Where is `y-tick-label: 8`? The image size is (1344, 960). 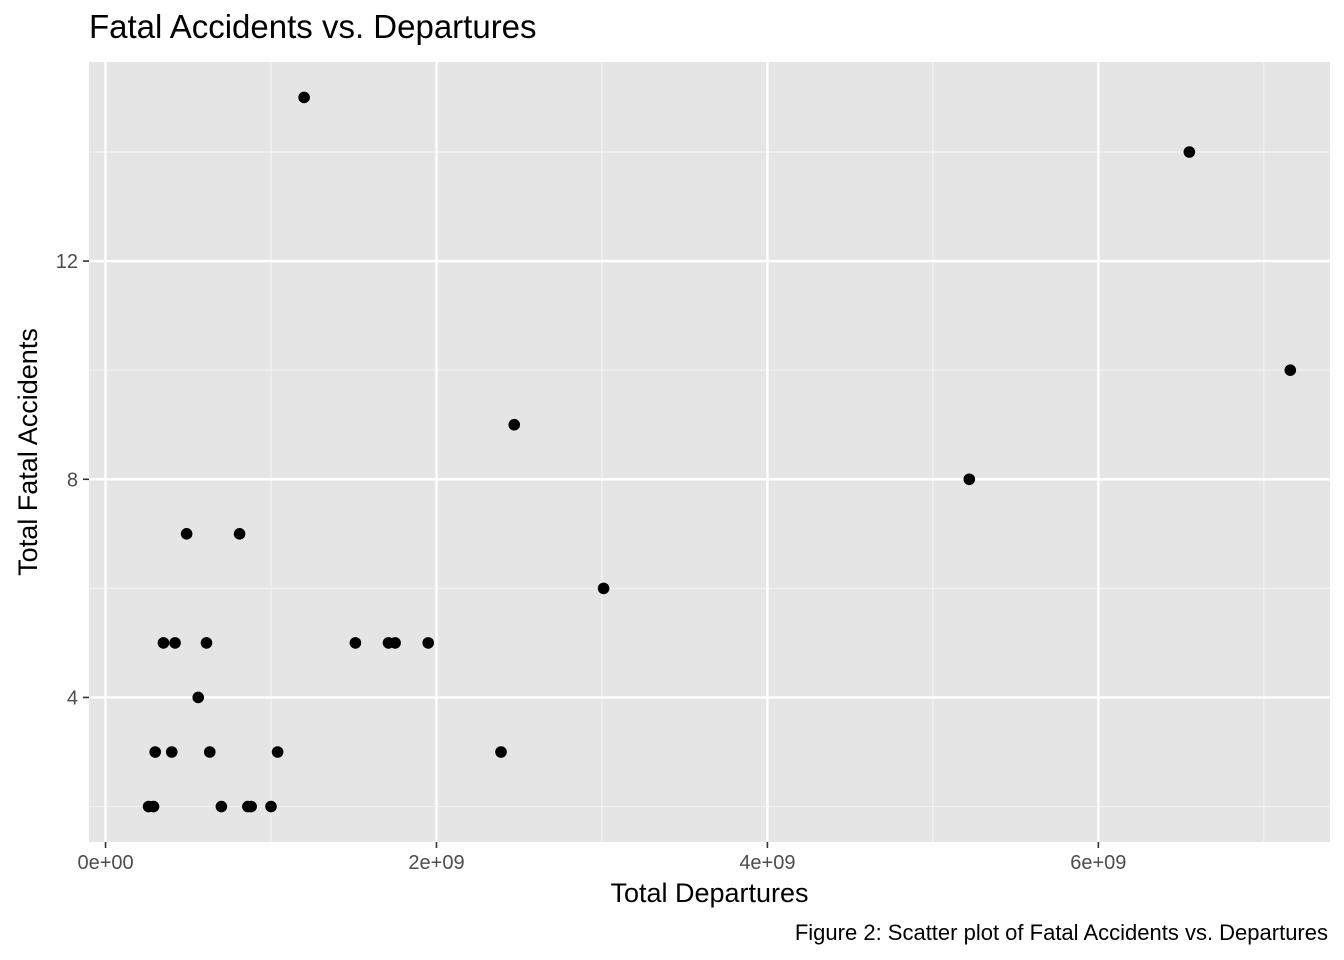 y-tick-label: 8 is located at coordinates (72, 480).